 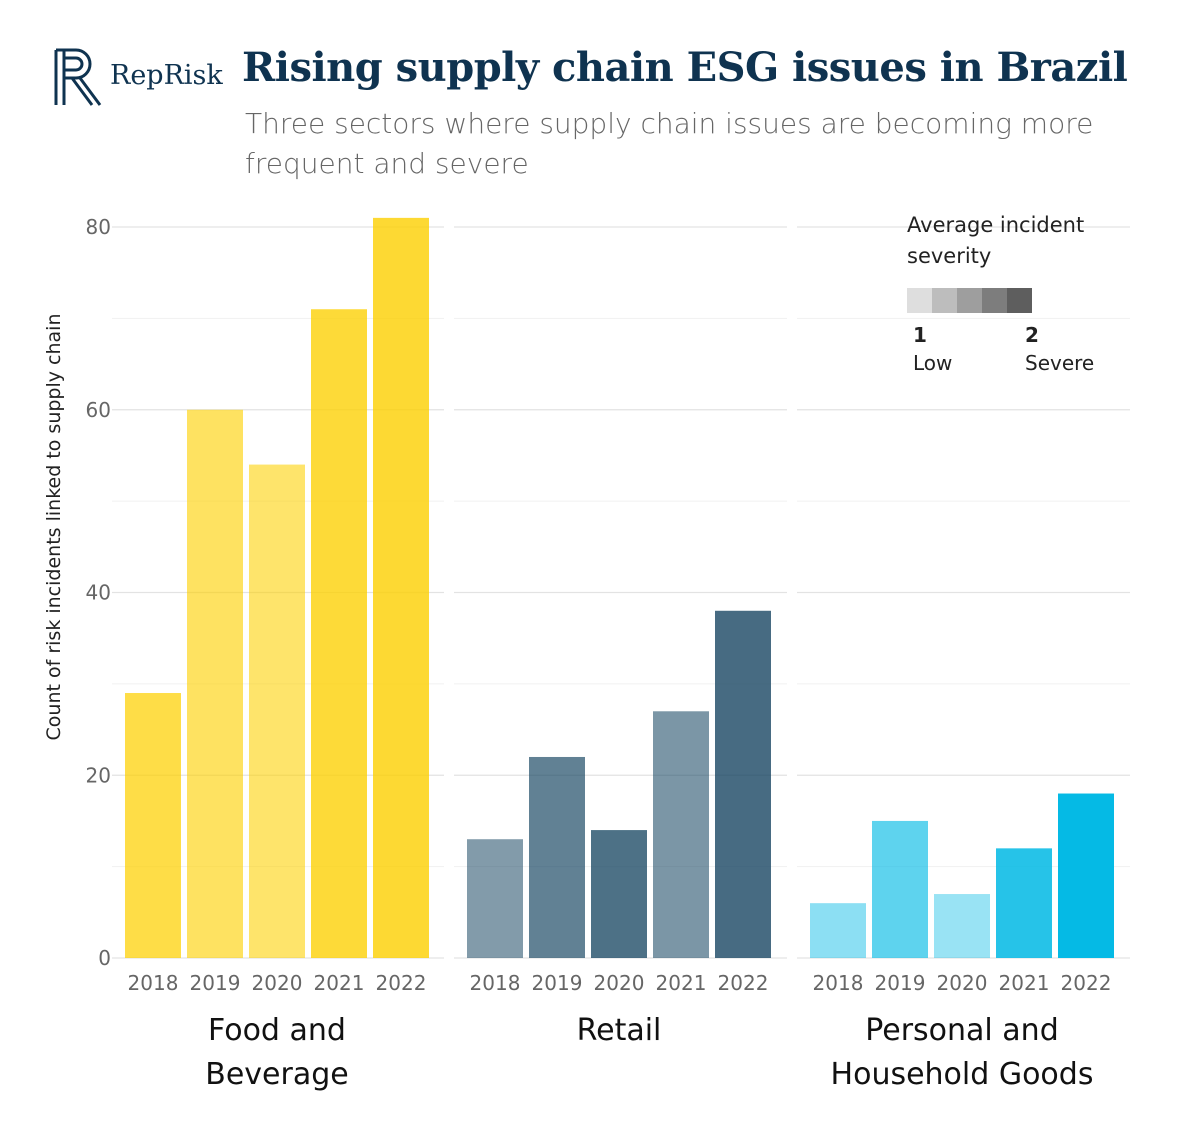 I want to click on legend-low-value: 1, so click(x=920, y=335).